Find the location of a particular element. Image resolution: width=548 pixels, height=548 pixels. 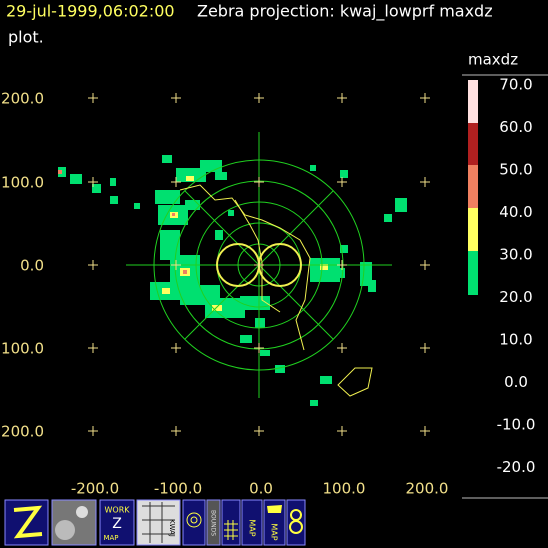

satellite-icon is located at coordinates (74, 522).